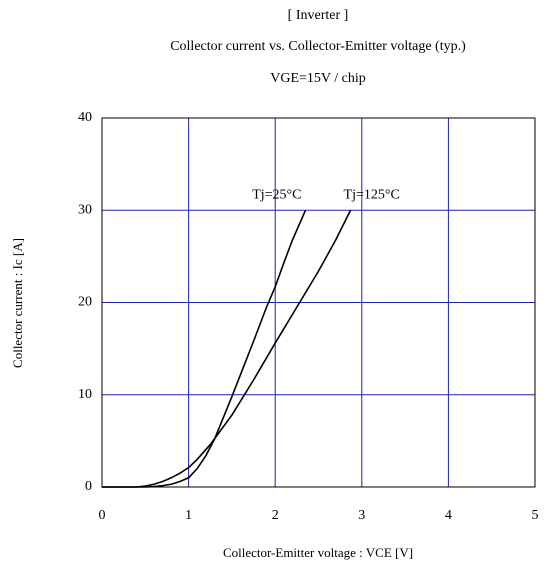  Describe the element at coordinates (535, 515) in the screenshot. I see `x-tick-label: 5` at that location.